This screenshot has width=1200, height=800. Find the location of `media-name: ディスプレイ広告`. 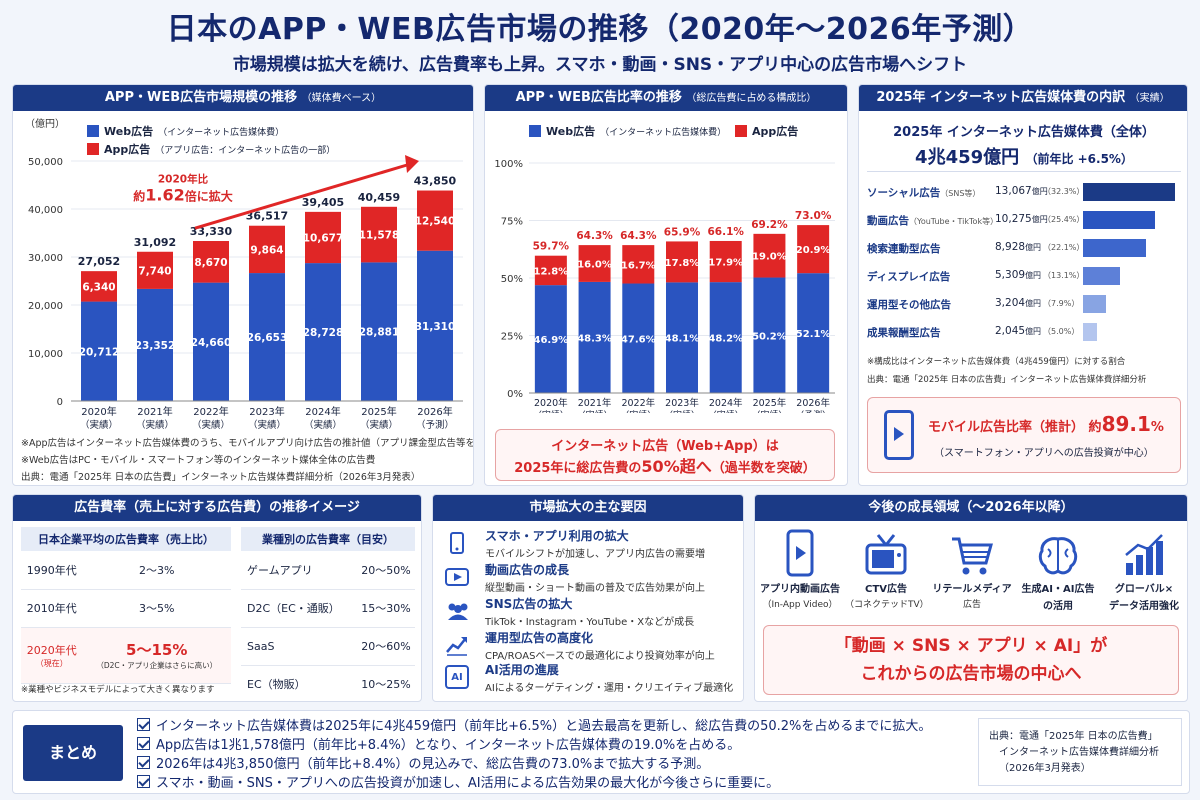

media-name: ディスプレイ広告 is located at coordinates (909, 277).